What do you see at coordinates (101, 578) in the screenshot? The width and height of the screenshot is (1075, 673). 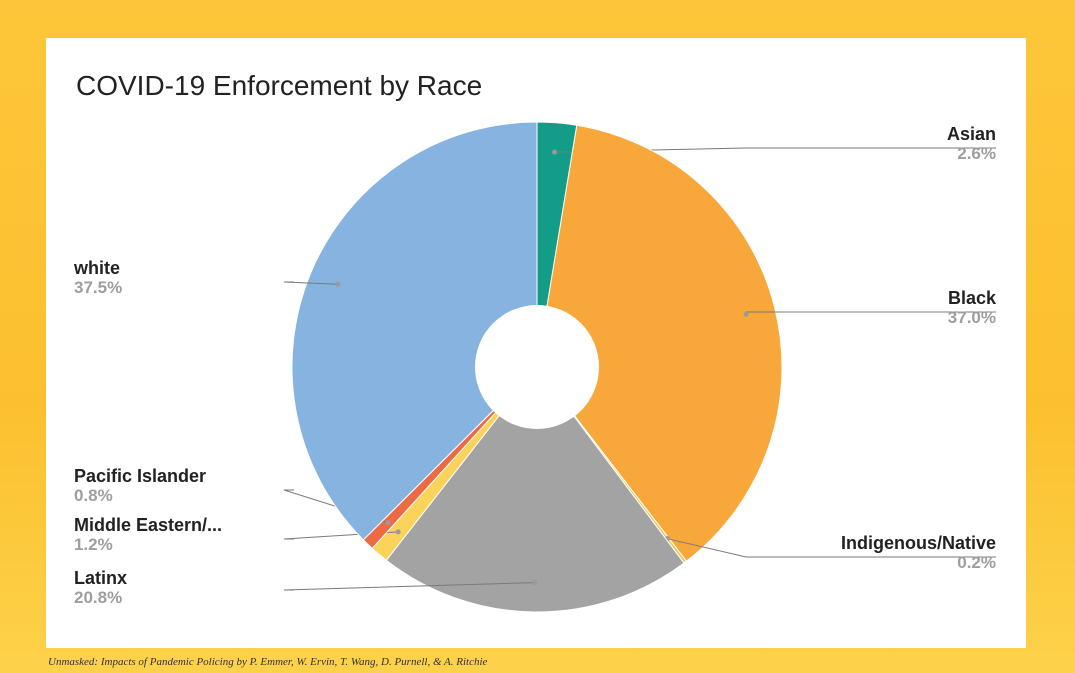 I see `slice-label-latinx: Latinx` at bounding box center [101, 578].